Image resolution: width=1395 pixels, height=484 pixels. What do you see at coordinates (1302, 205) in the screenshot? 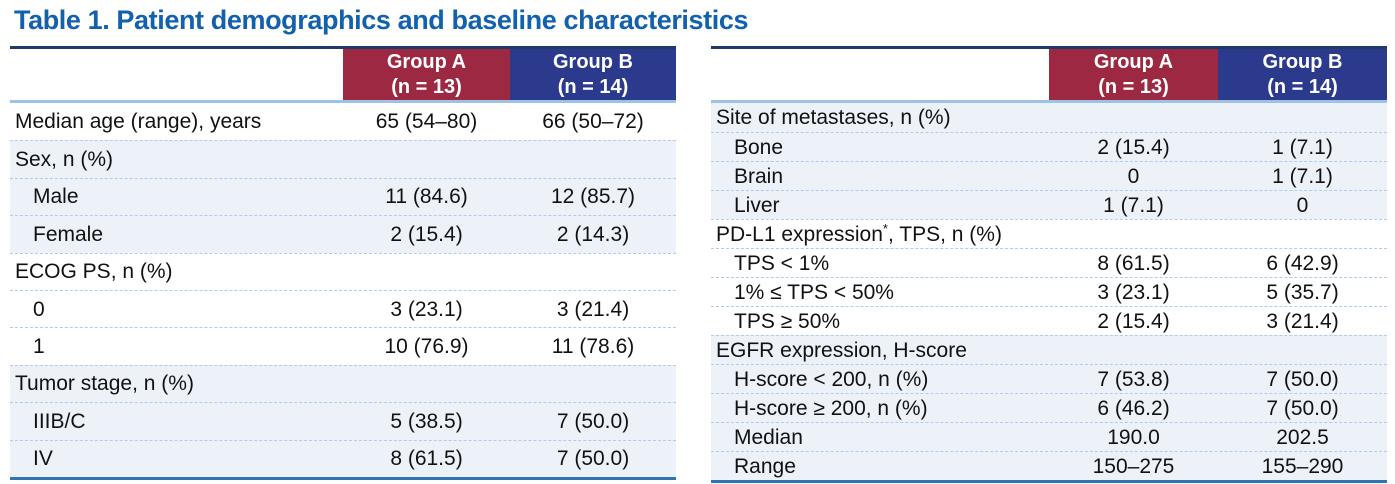
I see `cell-group-b: 0` at bounding box center [1302, 205].